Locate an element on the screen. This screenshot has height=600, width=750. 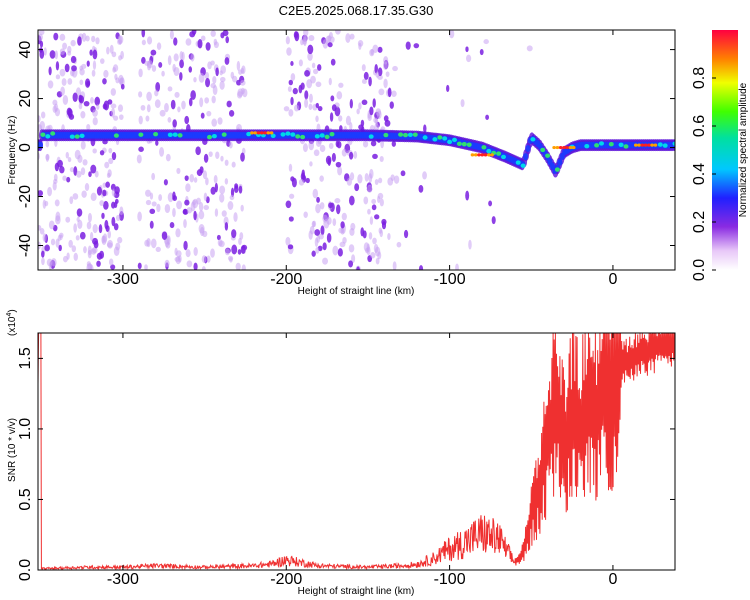
spectrogram-xlabel: Height of straight line (km) is located at coordinates (356, 291).